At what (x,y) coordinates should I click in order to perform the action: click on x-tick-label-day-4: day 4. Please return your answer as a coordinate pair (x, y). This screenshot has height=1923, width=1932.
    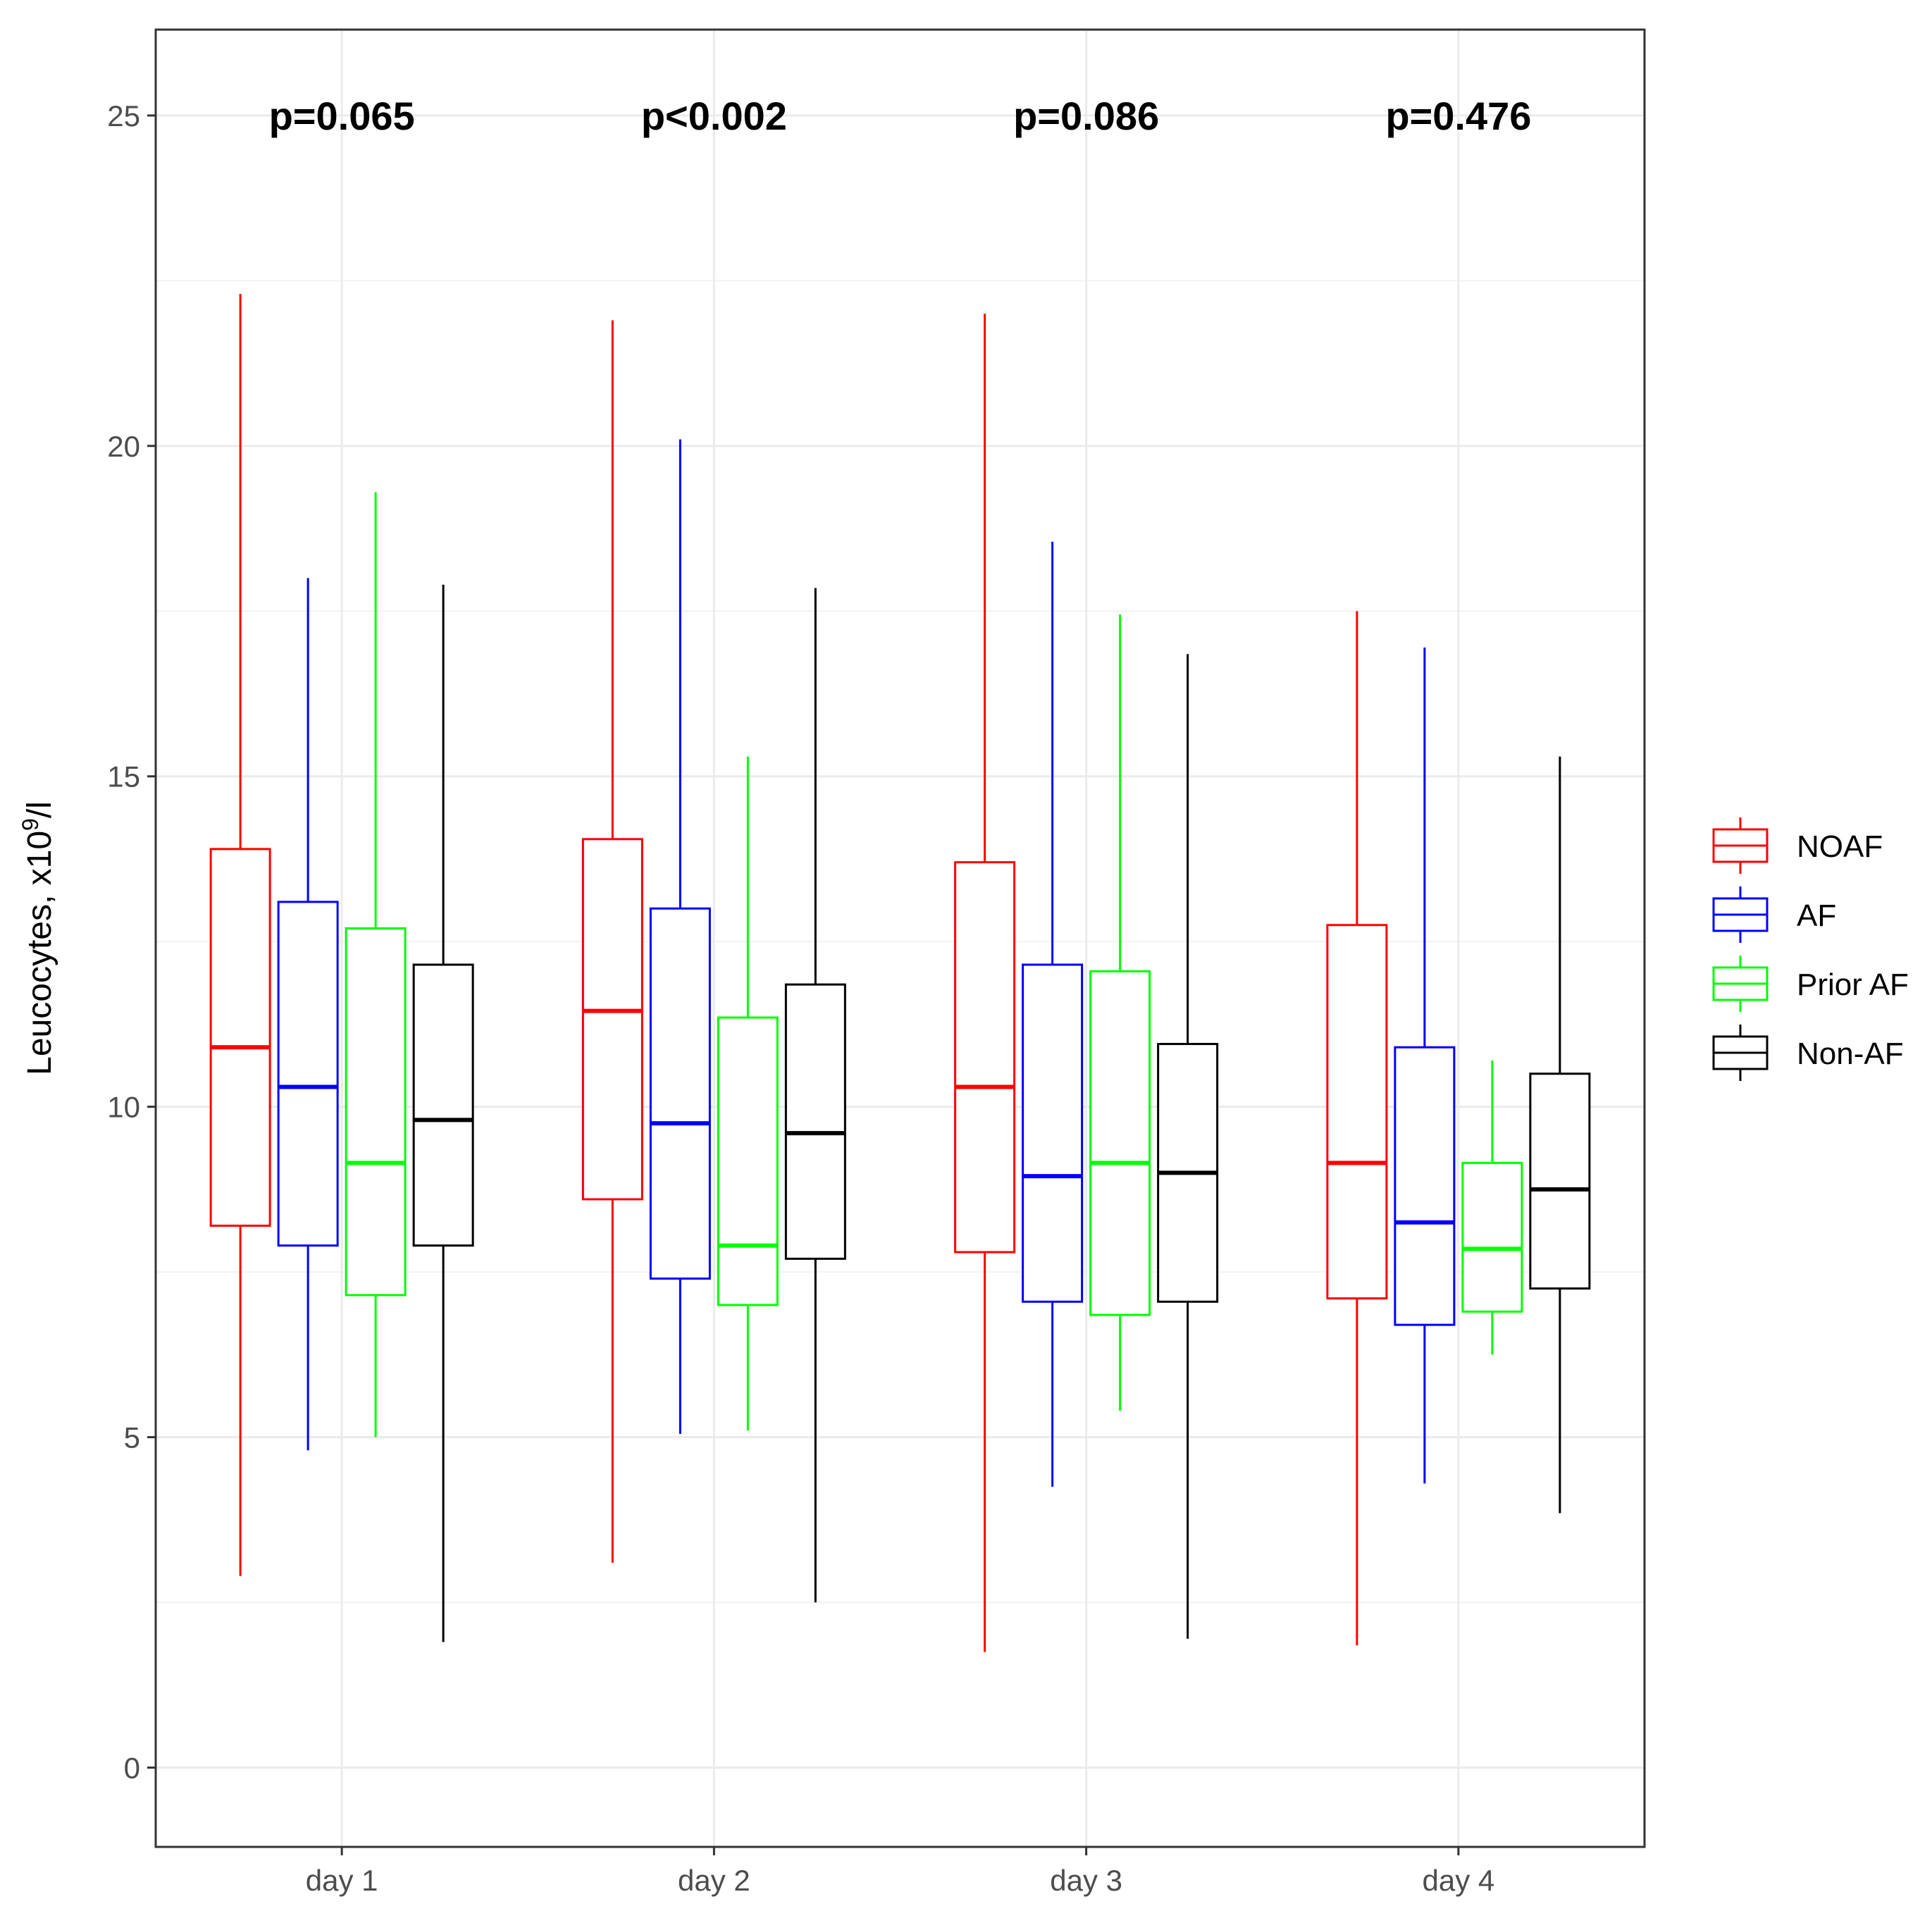
    Looking at the image, I should click on (1459, 1881).